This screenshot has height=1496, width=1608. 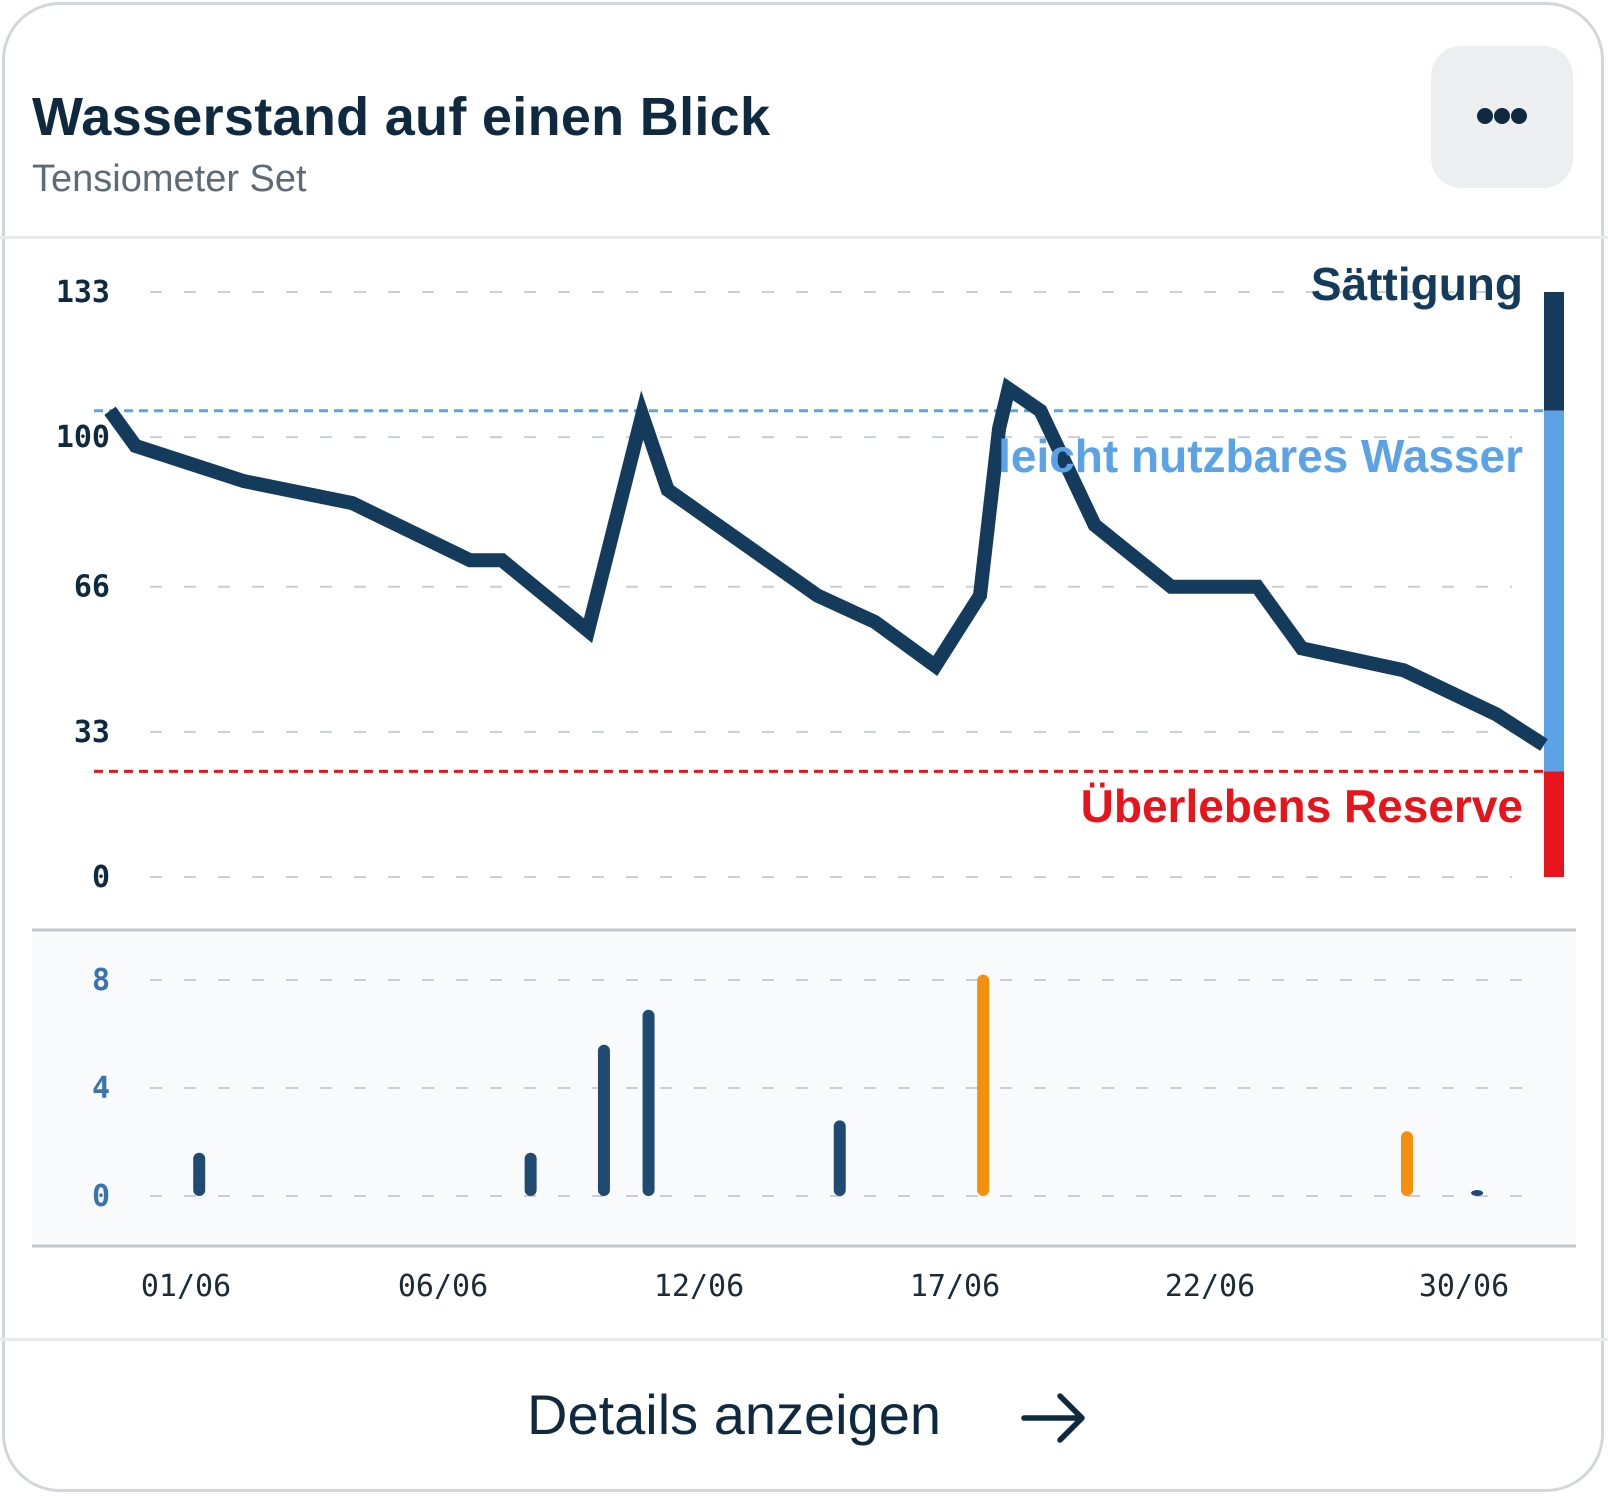 What do you see at coordinates (1260, 456) in the screenshot?
I see `zone-label: leicht nutzbares Wasser` at bounding box center [1260, 456].